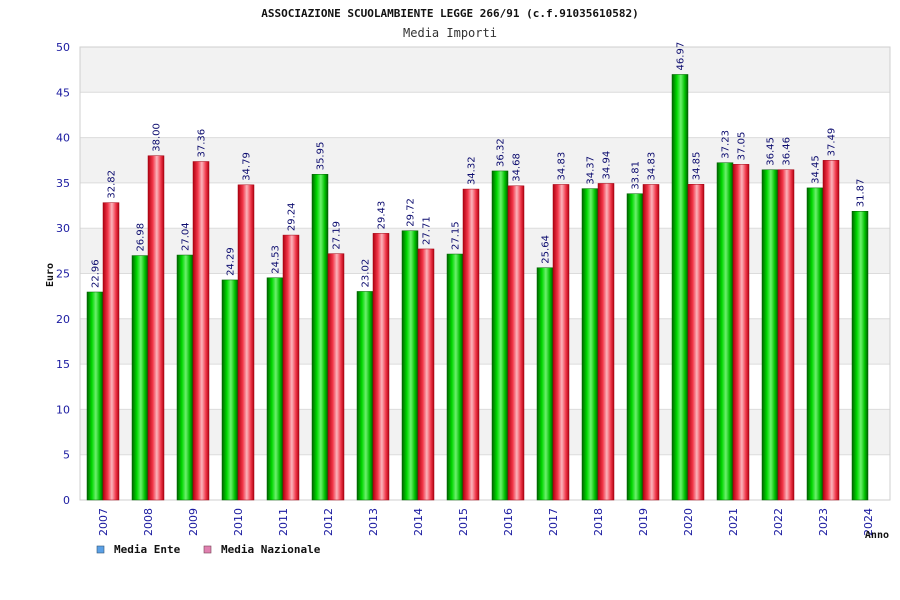 The width and height of the screenshot is (900, 600). Describe the element at coordinates (696, 342) in the screenshot. I see `bar-media-nazionale-2020` at that location.